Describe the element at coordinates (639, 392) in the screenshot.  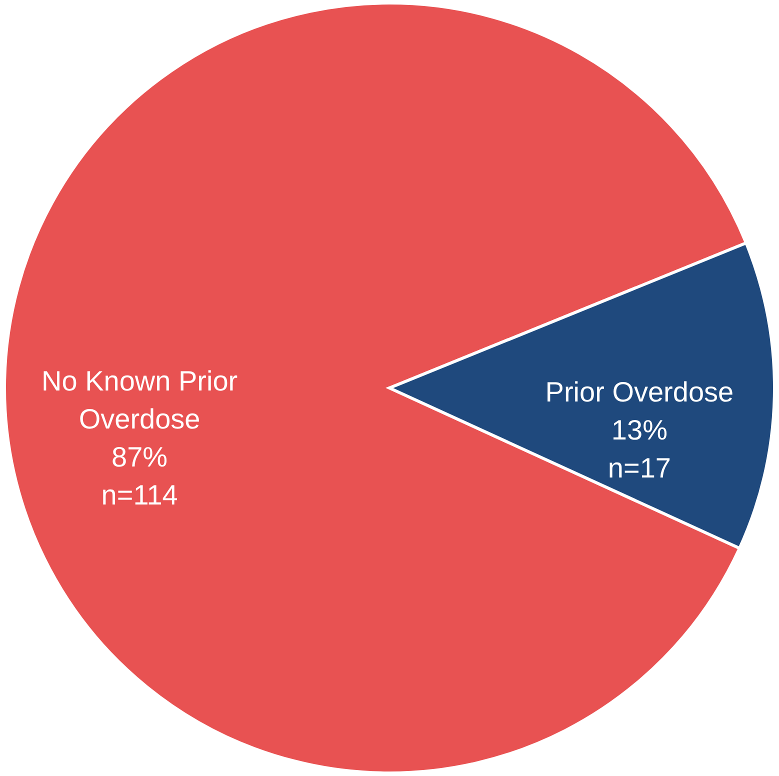
I see `slice-label: Prior Overdose` at that location.